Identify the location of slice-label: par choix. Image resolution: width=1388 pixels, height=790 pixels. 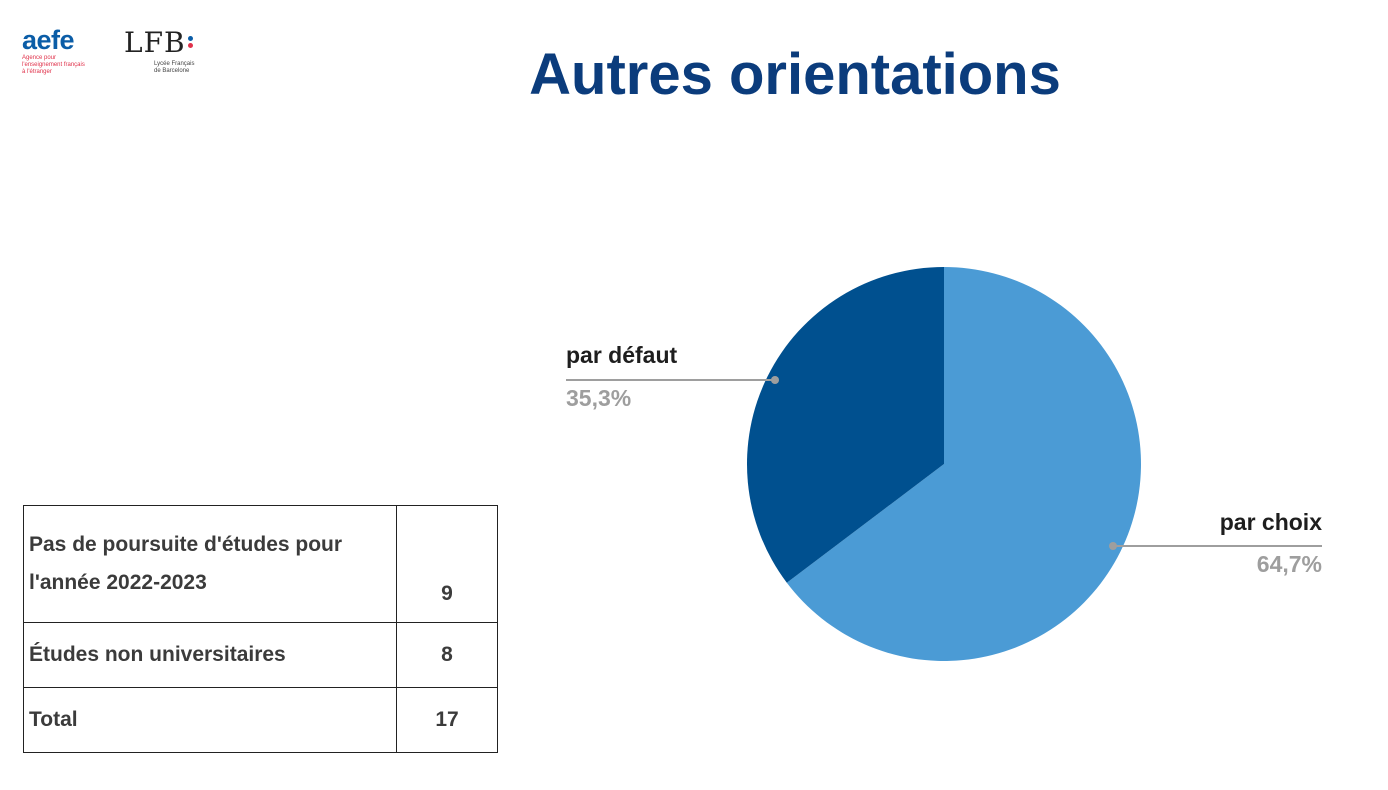
(1271, 522).